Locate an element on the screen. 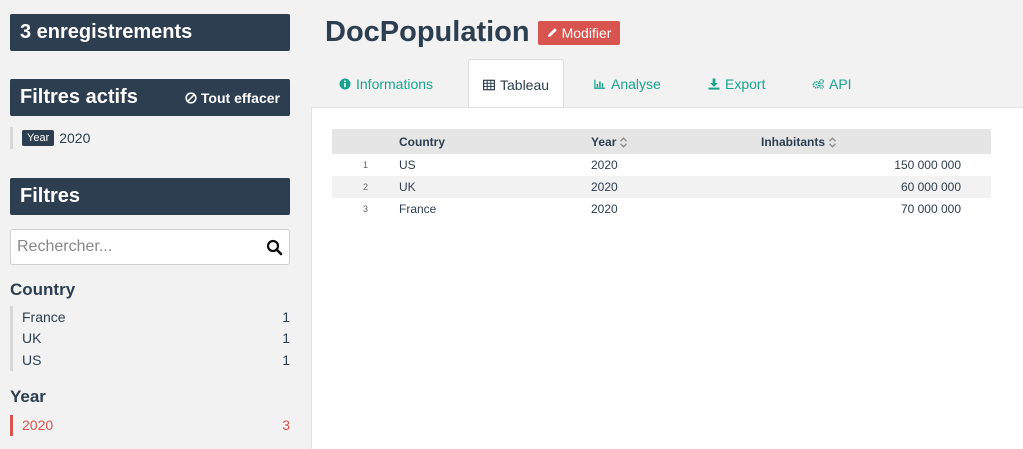 The height and width of the screenshot is (449, 1023). tab-label: Export is located at coordinates (745, 83).